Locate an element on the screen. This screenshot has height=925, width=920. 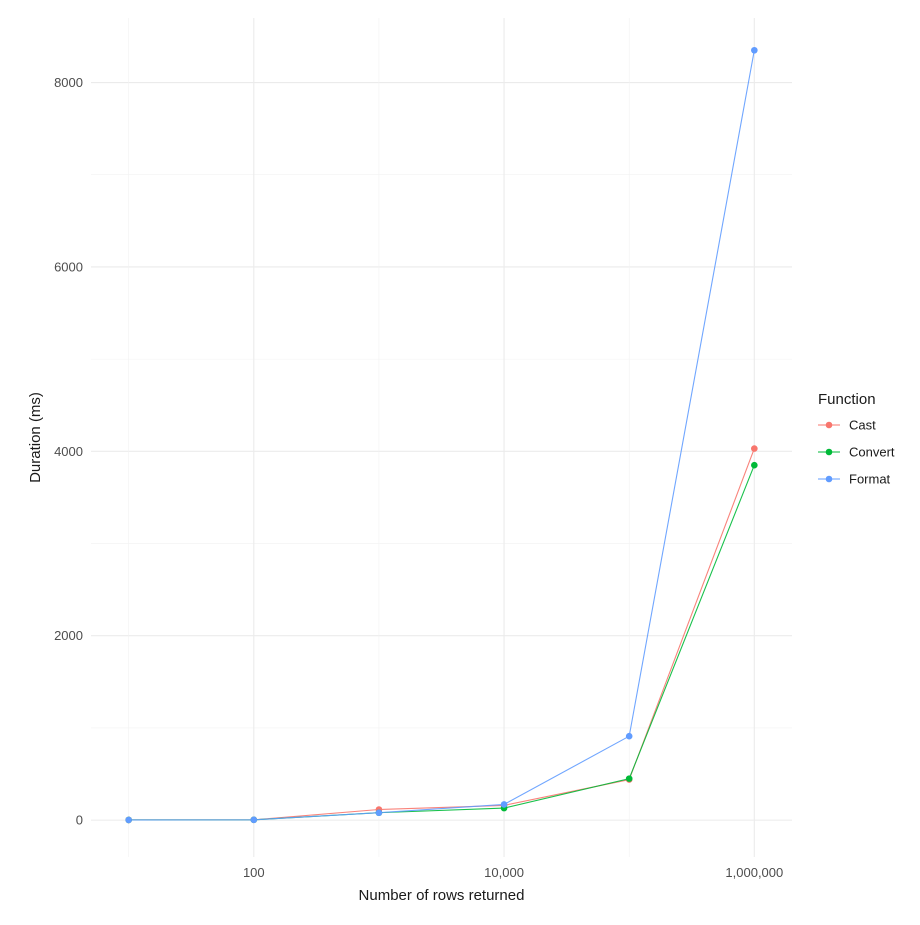
x-tick-label: 100 is located at coordinates (254, 872).